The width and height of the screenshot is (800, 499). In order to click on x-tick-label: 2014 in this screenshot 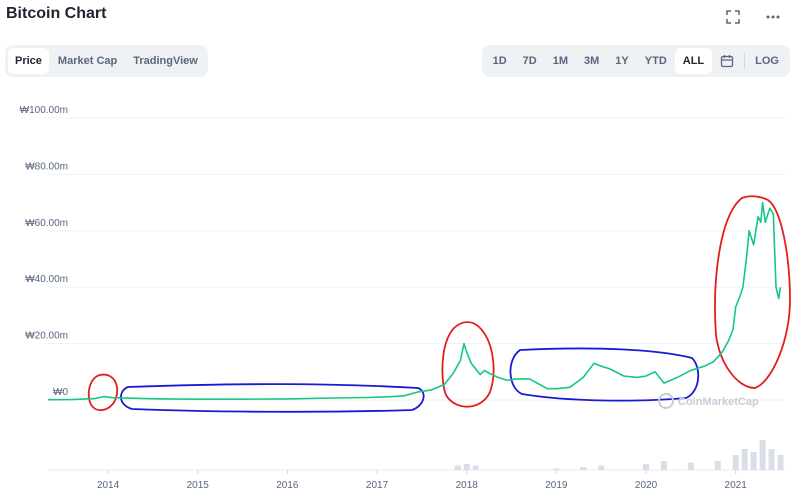, I will do `click(108, 485)`.